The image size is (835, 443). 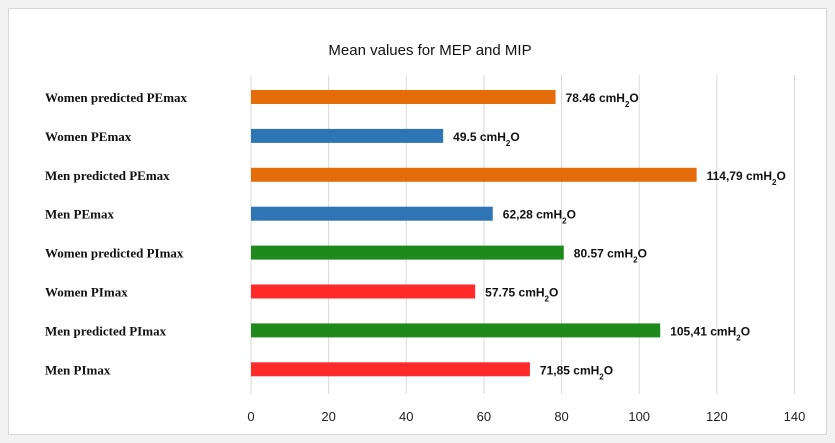 What do you see at coordinates (116, 97) in the screenshot?
I see `category-label: Women predicted PEmax` at bounding box center [116, 97].